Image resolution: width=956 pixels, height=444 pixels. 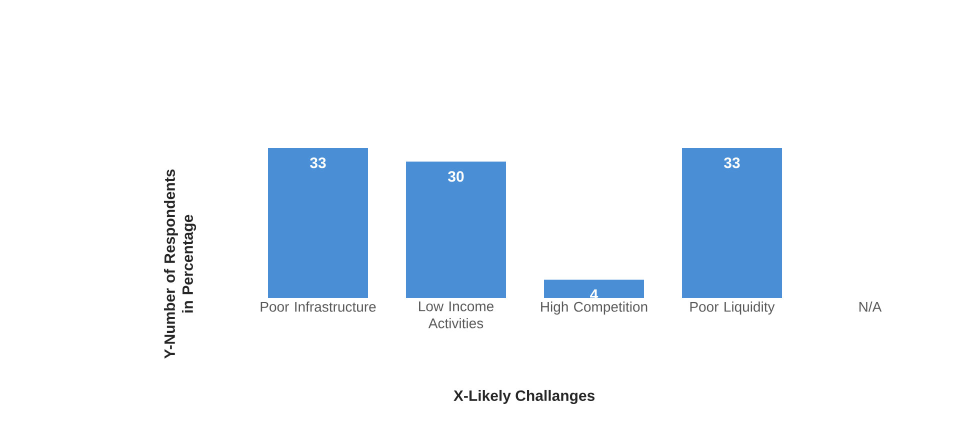 What do you see at coordinates (318, 307) in the screenshot?
I see `x-tick-label: Poor Infrastructure` at bounding box center [318, 307].